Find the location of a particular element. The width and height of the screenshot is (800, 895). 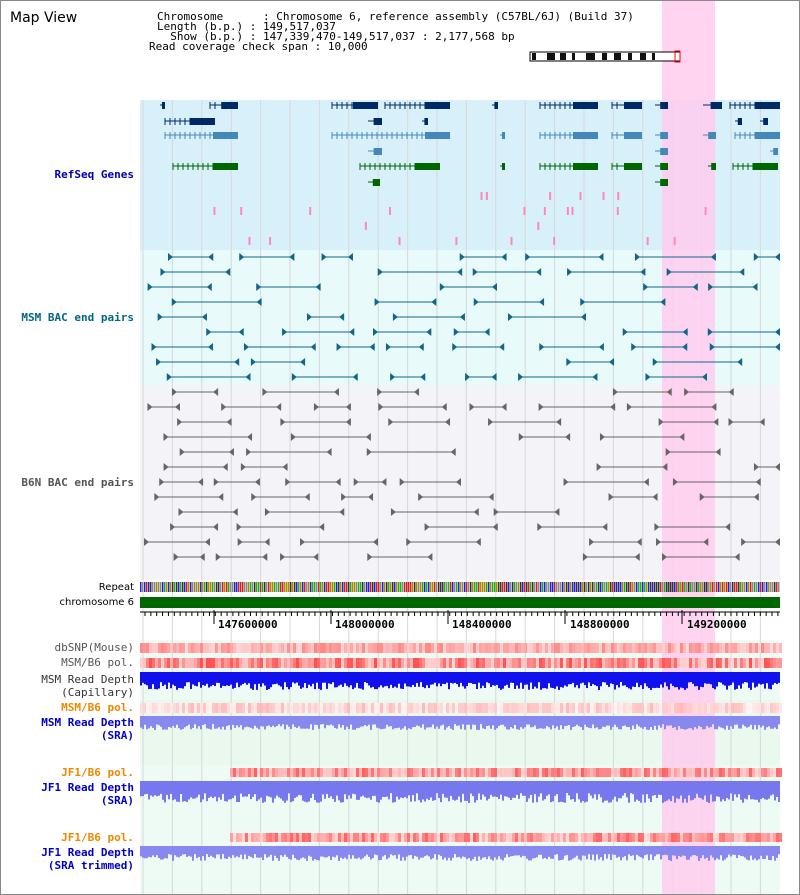

msm-bac-end is located at coordinates (211, 257).